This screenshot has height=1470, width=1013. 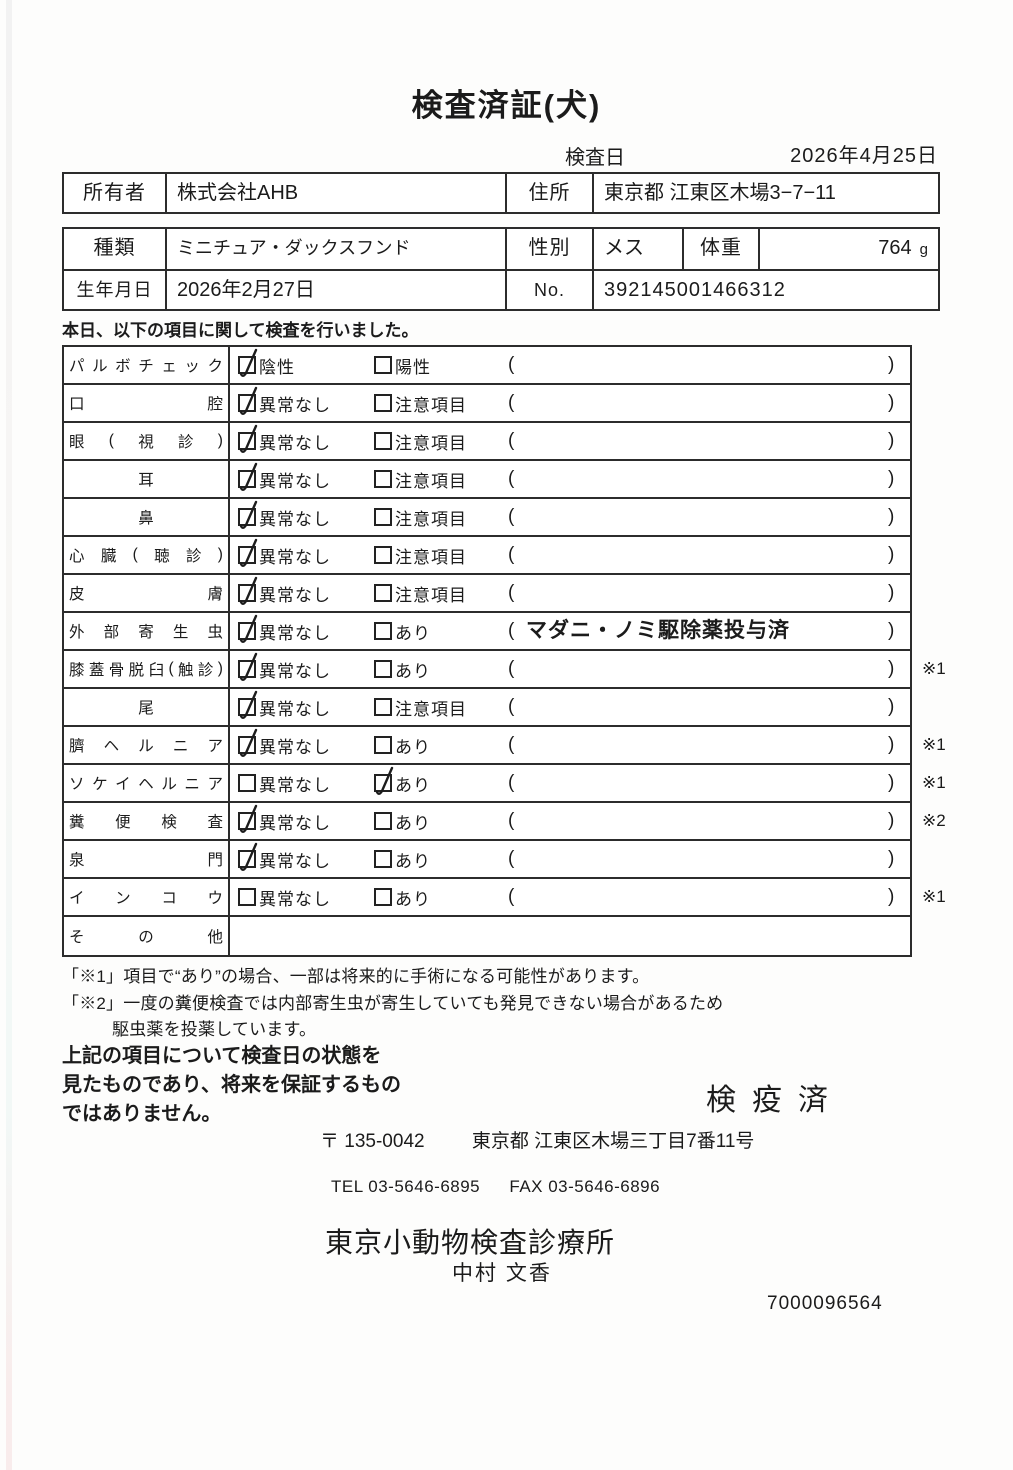 What do you see at coordinates (487, 936) in the screenshot?
I see `exam-row: その他` at bounding box center [487, 936].